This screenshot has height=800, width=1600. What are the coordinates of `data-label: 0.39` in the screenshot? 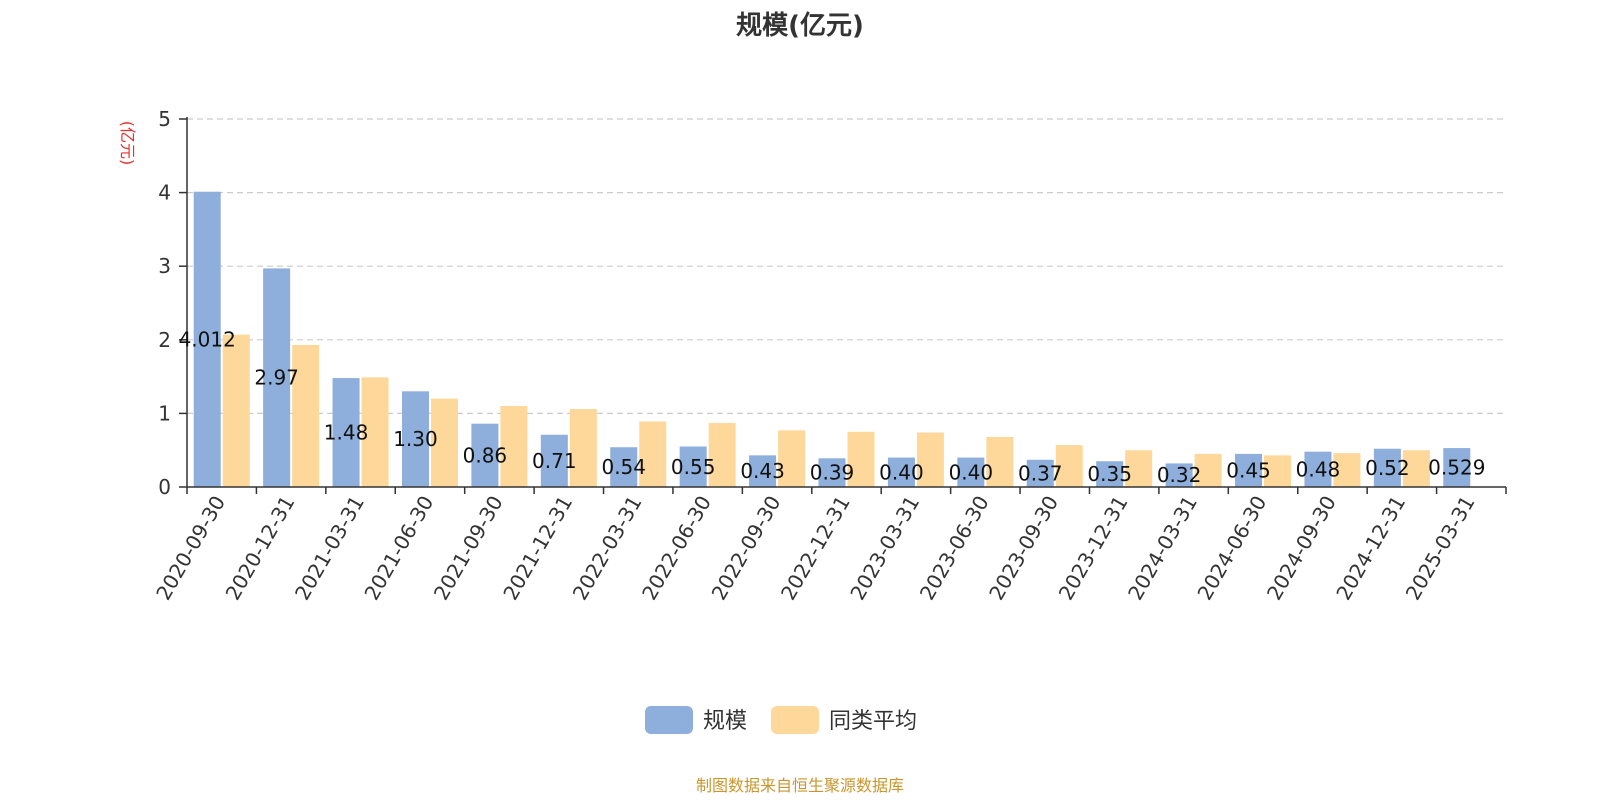 It's located at (832, 473).